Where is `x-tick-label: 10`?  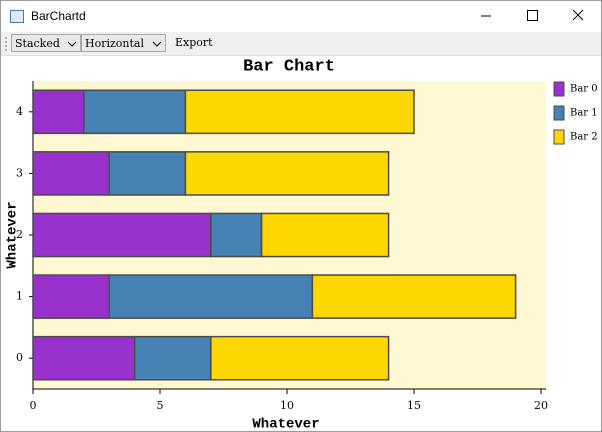
x-tick-label: 10 is located at coordinates (287, 405).